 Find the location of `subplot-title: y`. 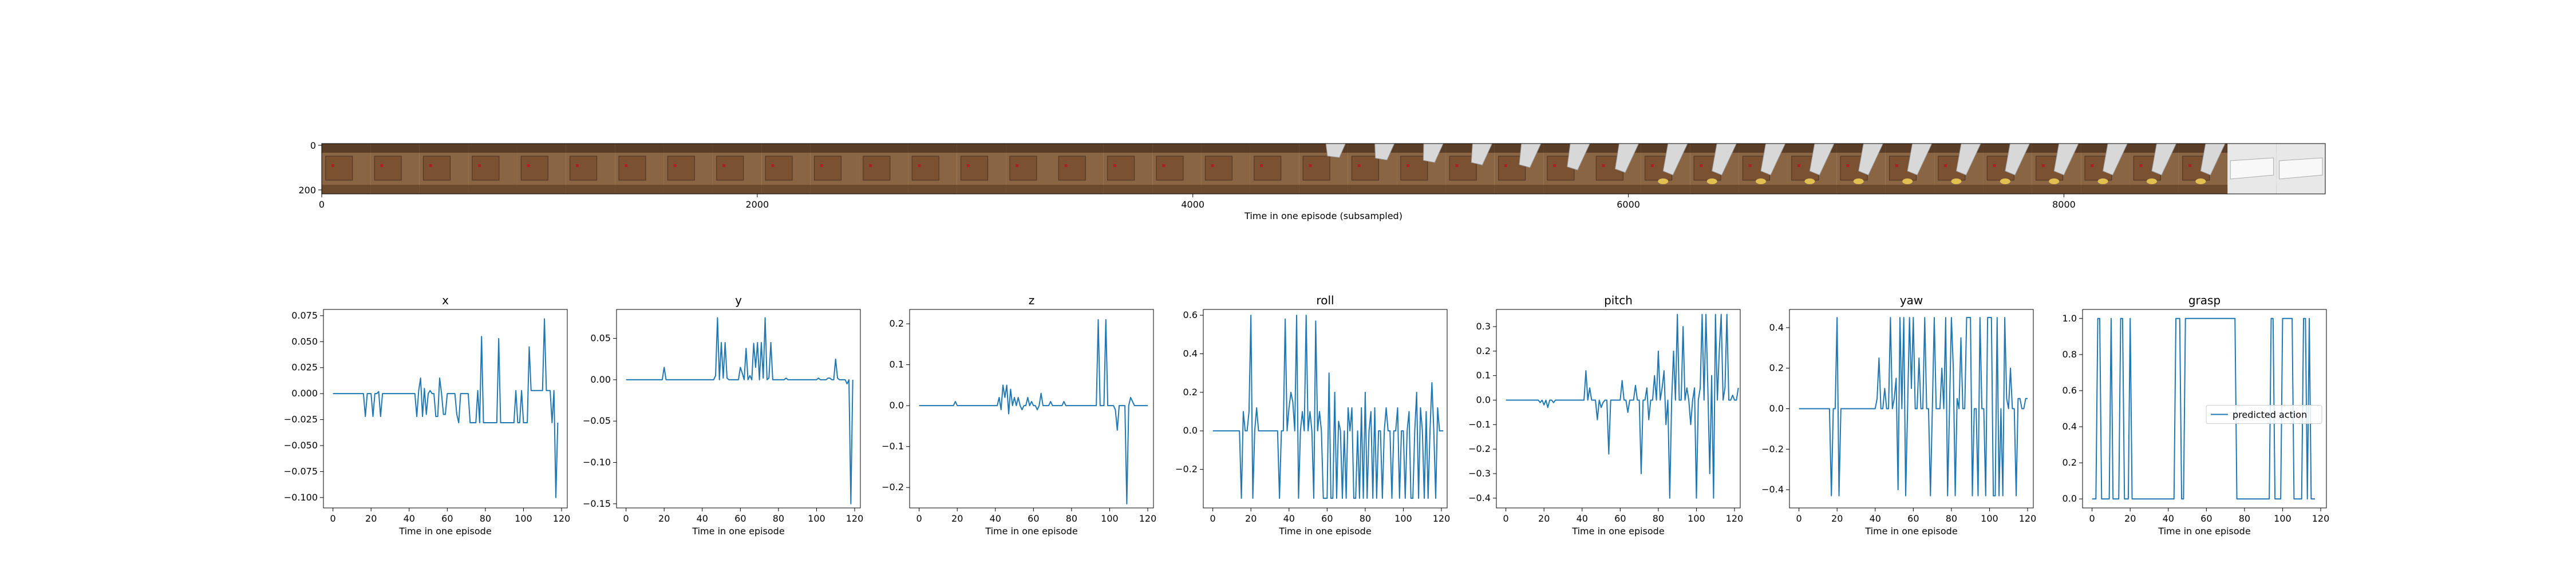

subplot-title: y is located at coordinates (738, 300).